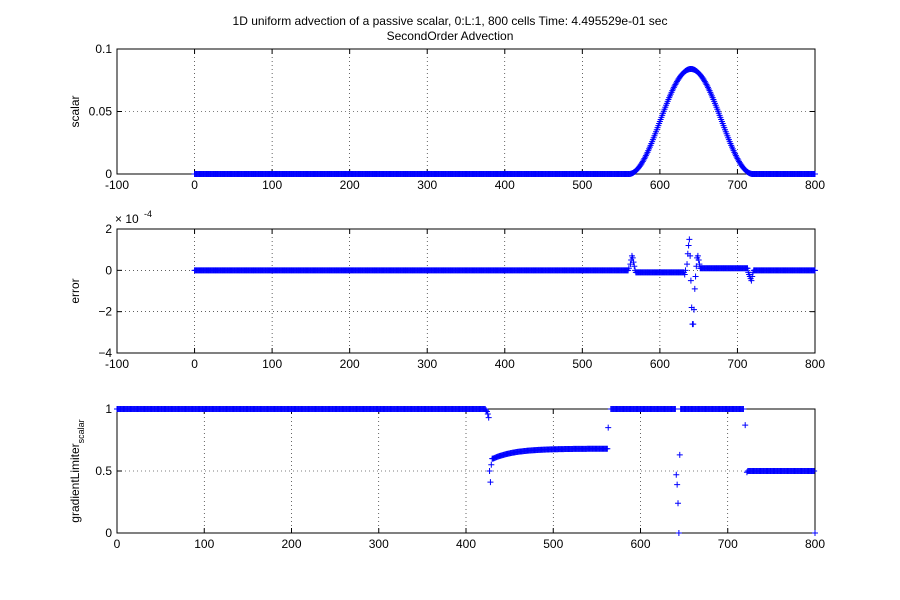  What do you see at coordinates (148, 214) in the screenshot?
I see `axes2-exponent-power: -4` at bounding box center [148, 214].